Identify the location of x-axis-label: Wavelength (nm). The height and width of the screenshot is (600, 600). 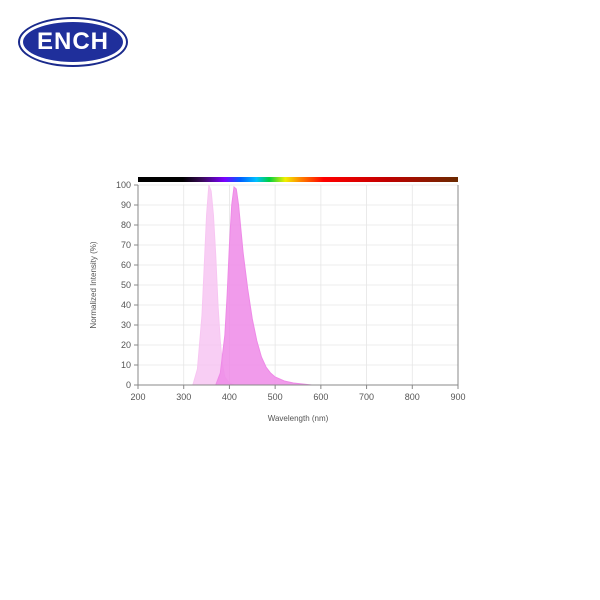
(298, 418).